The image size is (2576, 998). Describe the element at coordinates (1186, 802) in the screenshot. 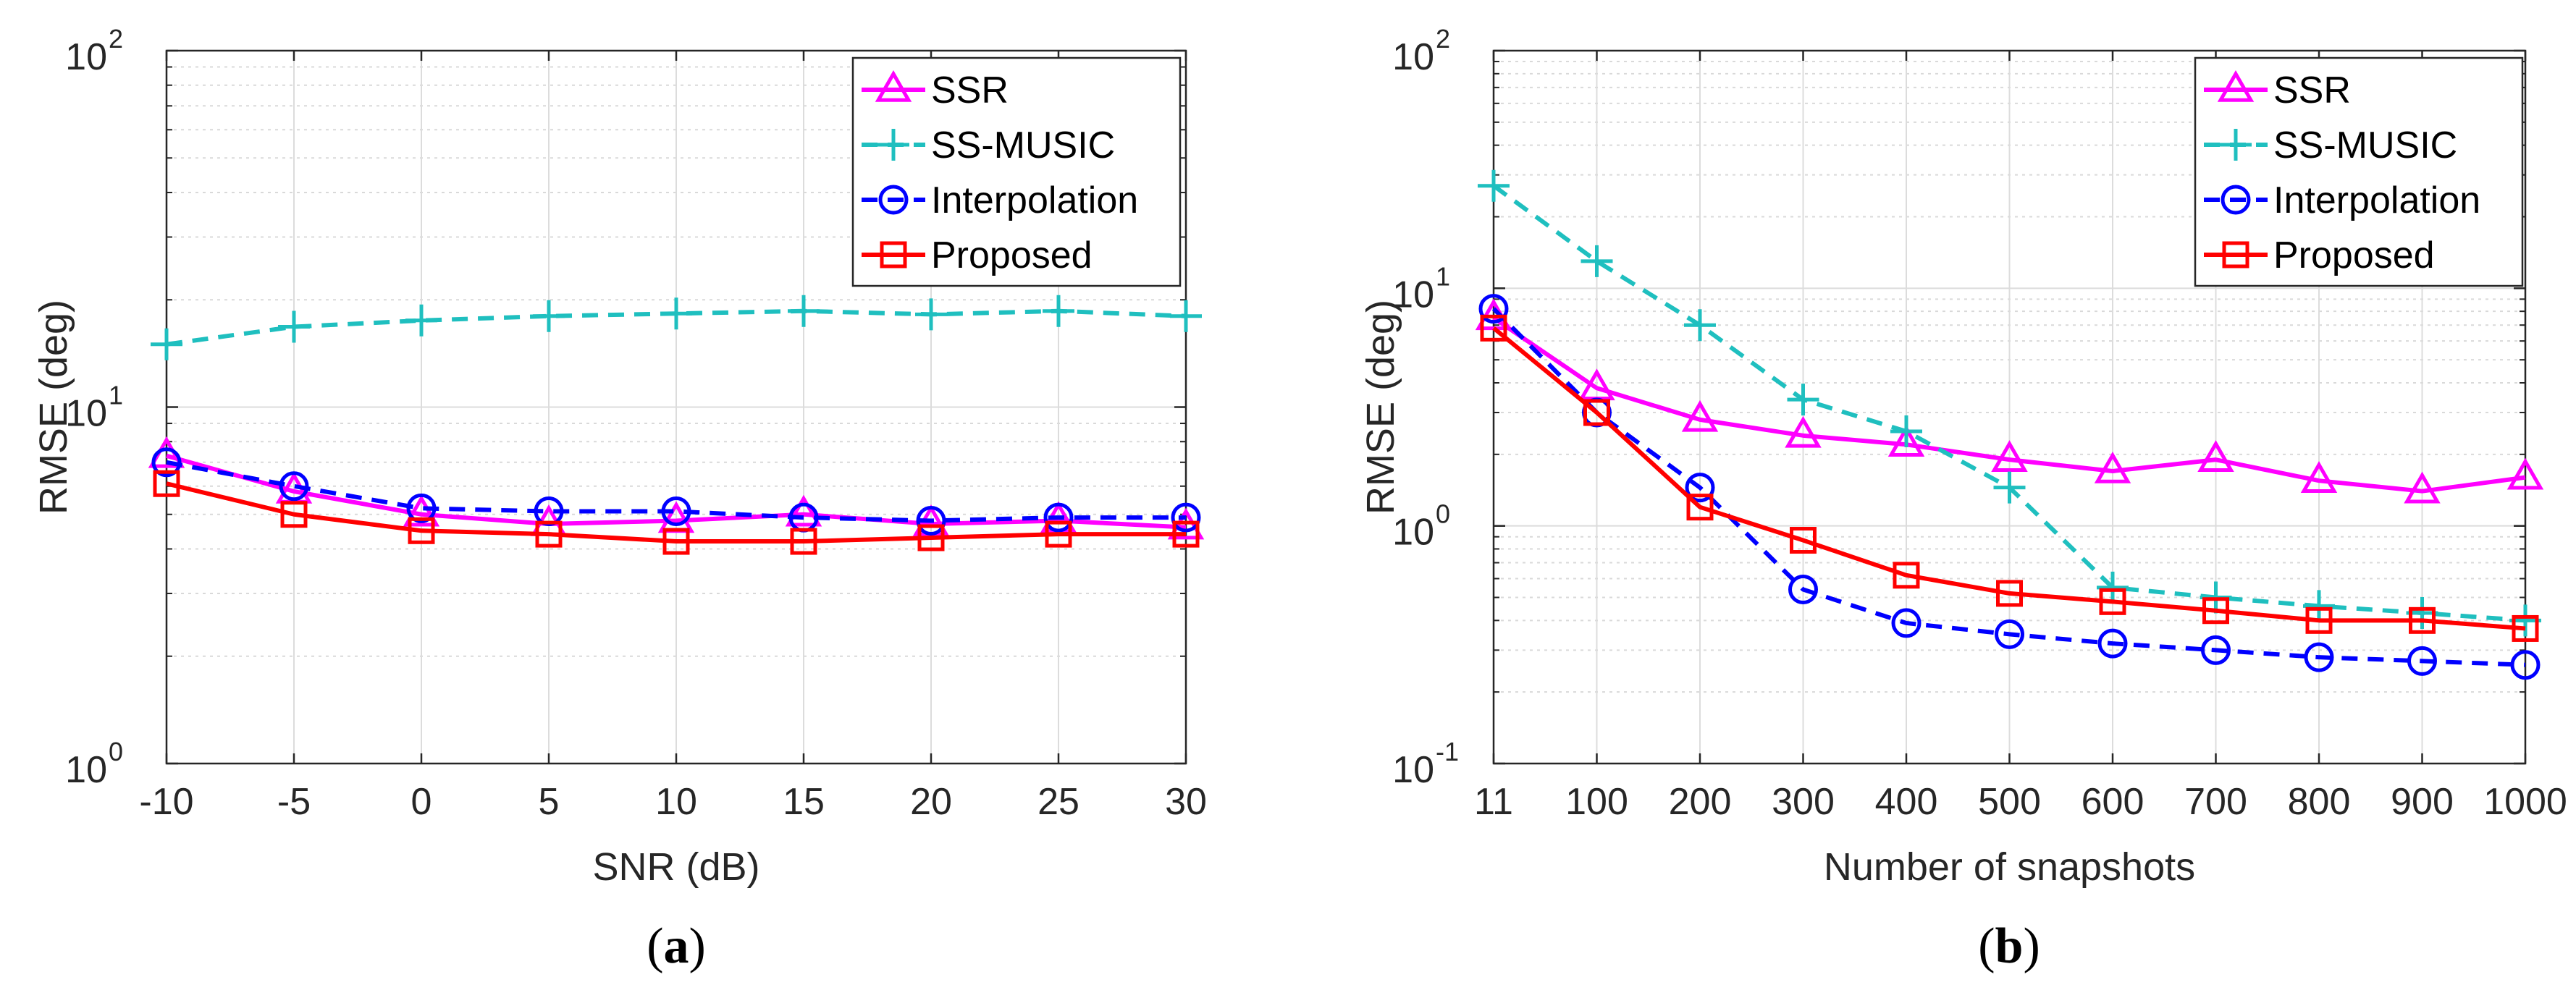

I see `x-tick-label: 30` at that location.